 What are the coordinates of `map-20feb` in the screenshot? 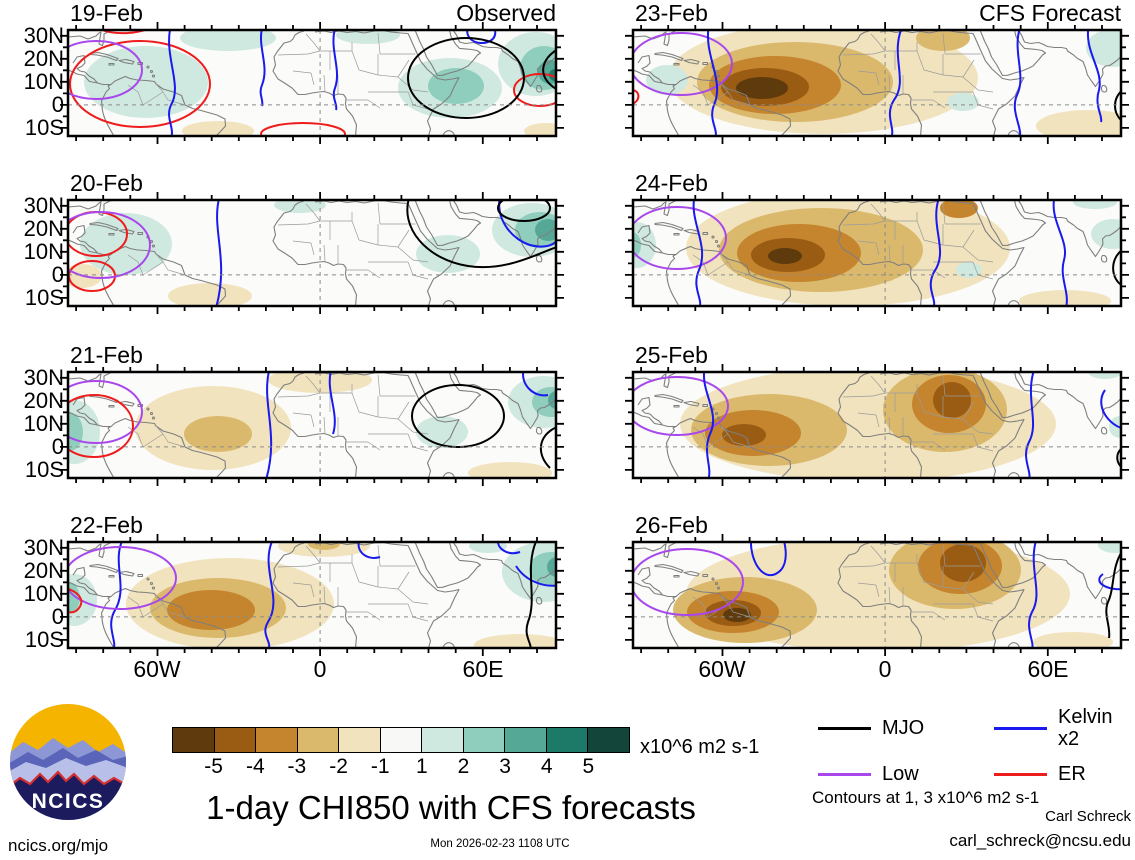 It's located at (312, 253).